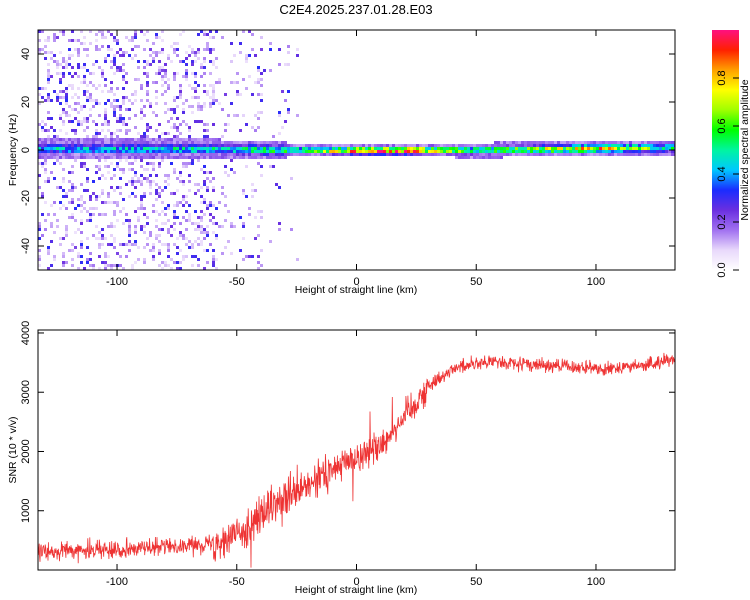  What do you see at coordinates (725, 150) in the screenshot?
I see `colorbar-gradient` at bounding box center [725, 150].